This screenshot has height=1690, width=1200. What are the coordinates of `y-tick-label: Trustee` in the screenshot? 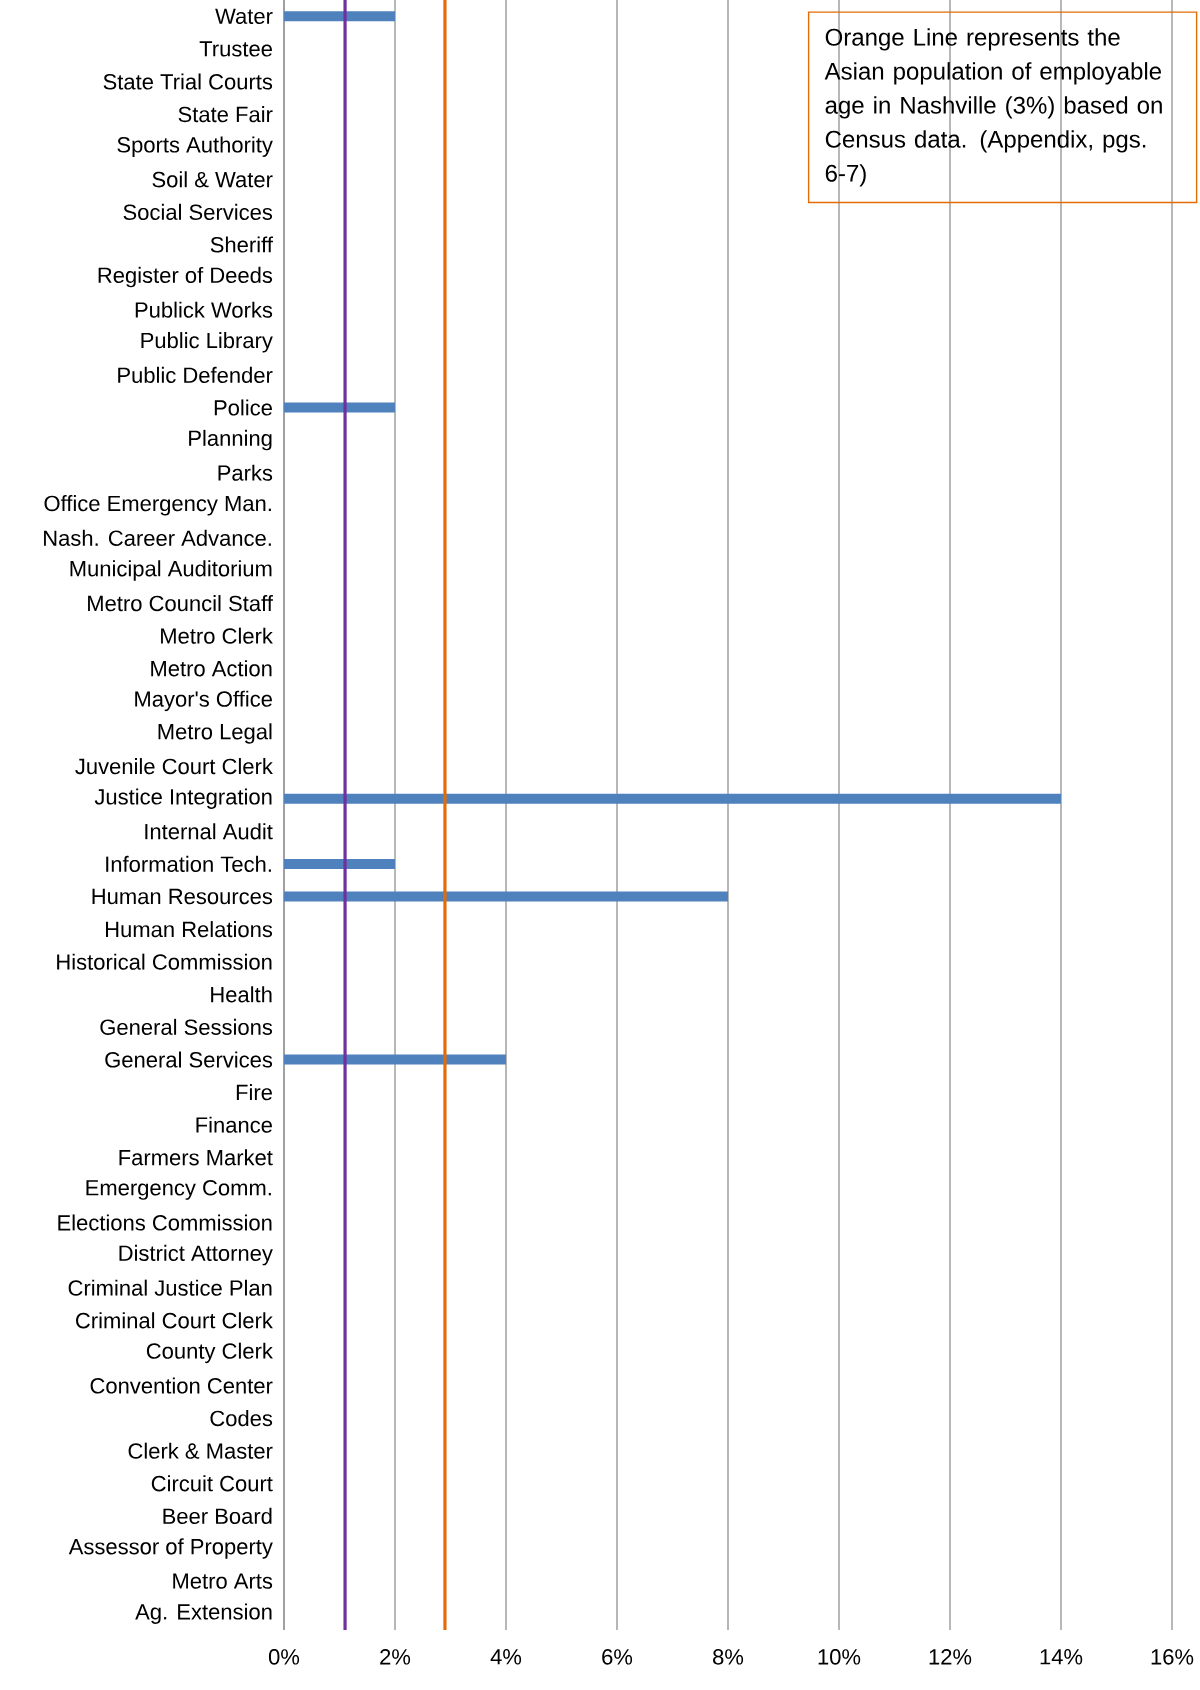 It's located at (235, 49).